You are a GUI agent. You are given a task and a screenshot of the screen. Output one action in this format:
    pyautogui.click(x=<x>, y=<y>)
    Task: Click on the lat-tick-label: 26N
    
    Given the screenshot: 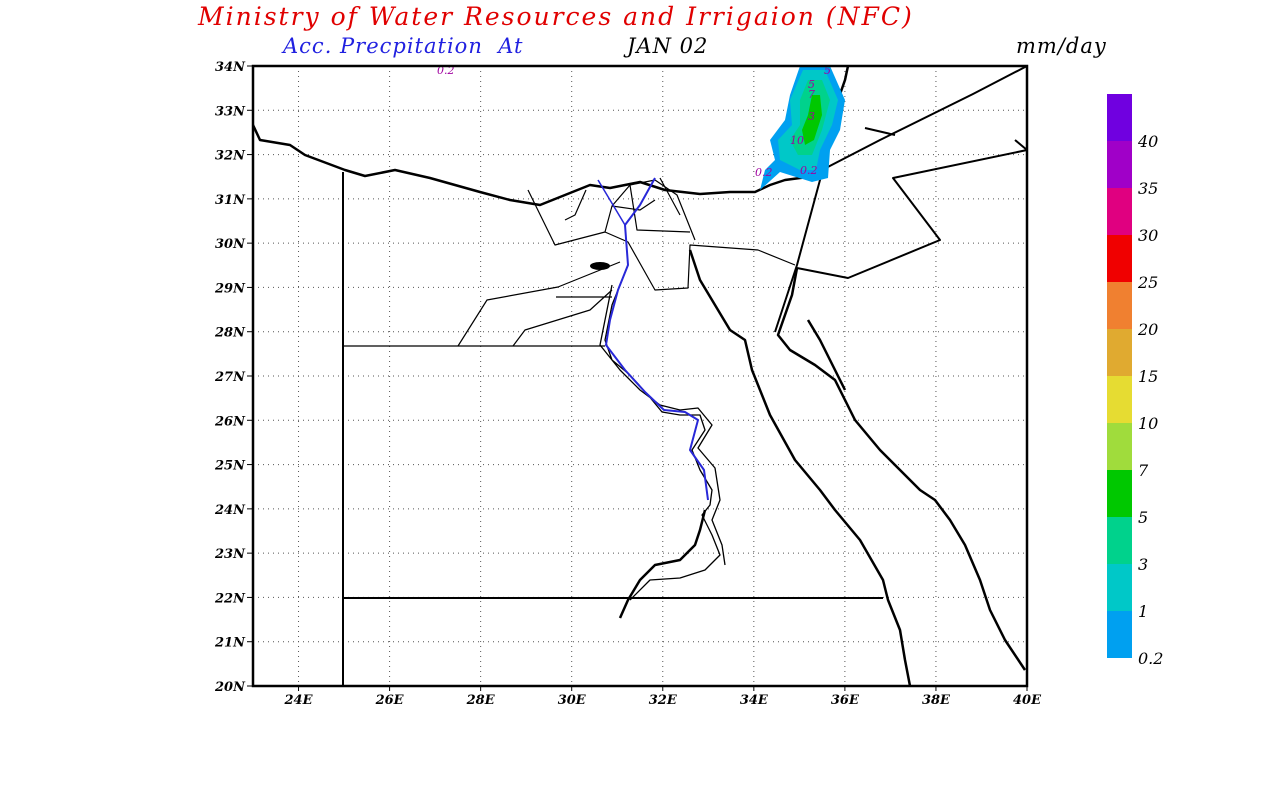 What is the action you would take?
    pyautogui.click(x=230, y=421)
    